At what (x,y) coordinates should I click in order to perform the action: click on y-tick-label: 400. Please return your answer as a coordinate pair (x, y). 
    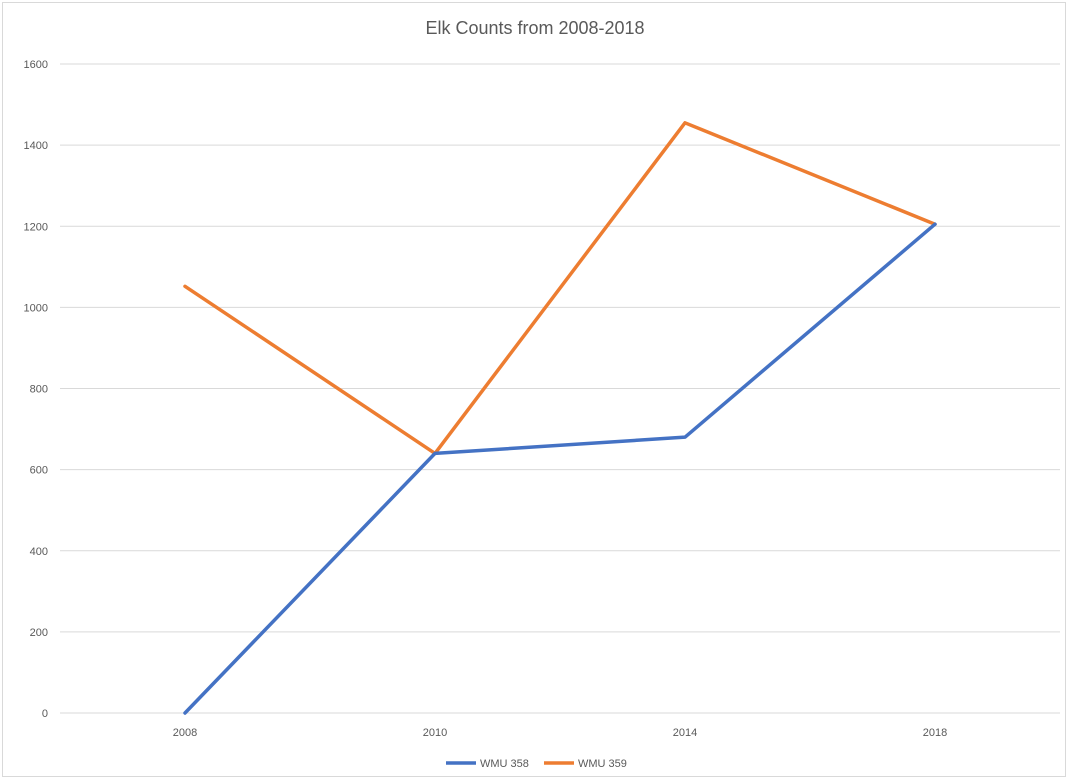
    Looking at the image, I should click on (39, 552).